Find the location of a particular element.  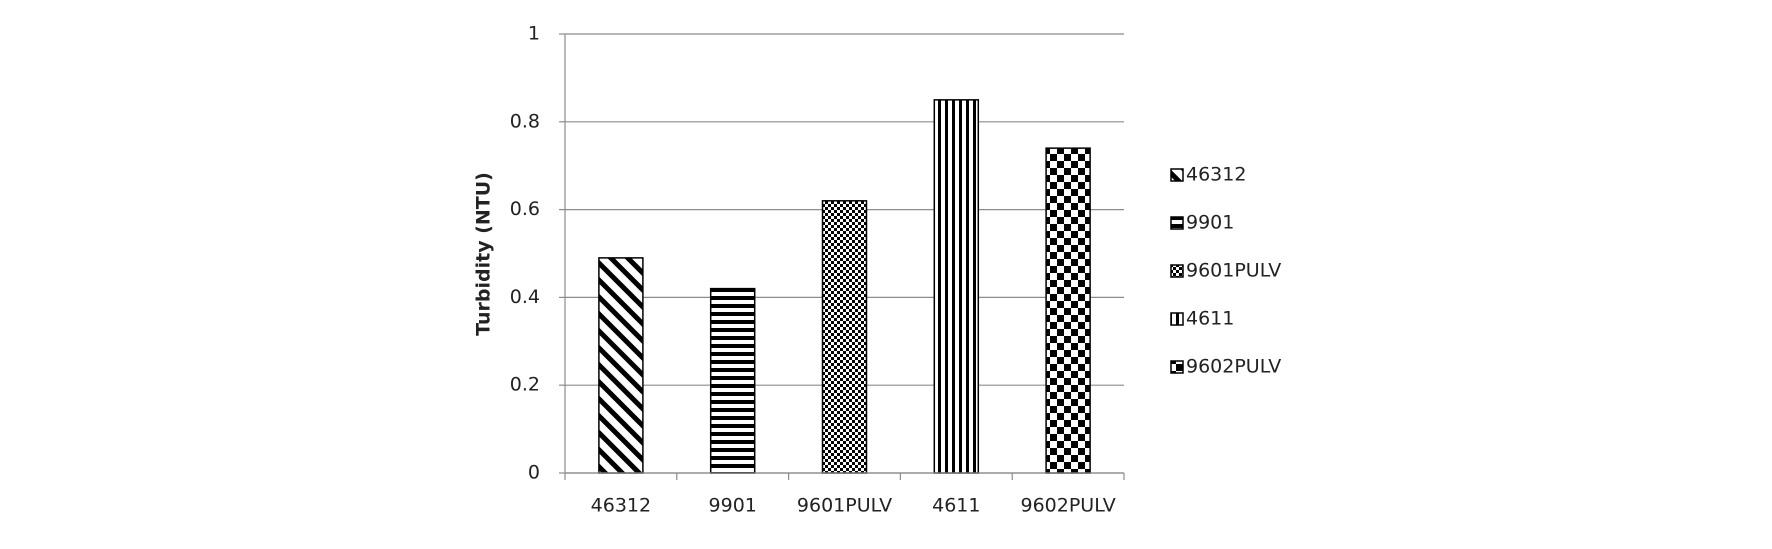

x-tick-label: 4611 is located at coordinates (956, 506).